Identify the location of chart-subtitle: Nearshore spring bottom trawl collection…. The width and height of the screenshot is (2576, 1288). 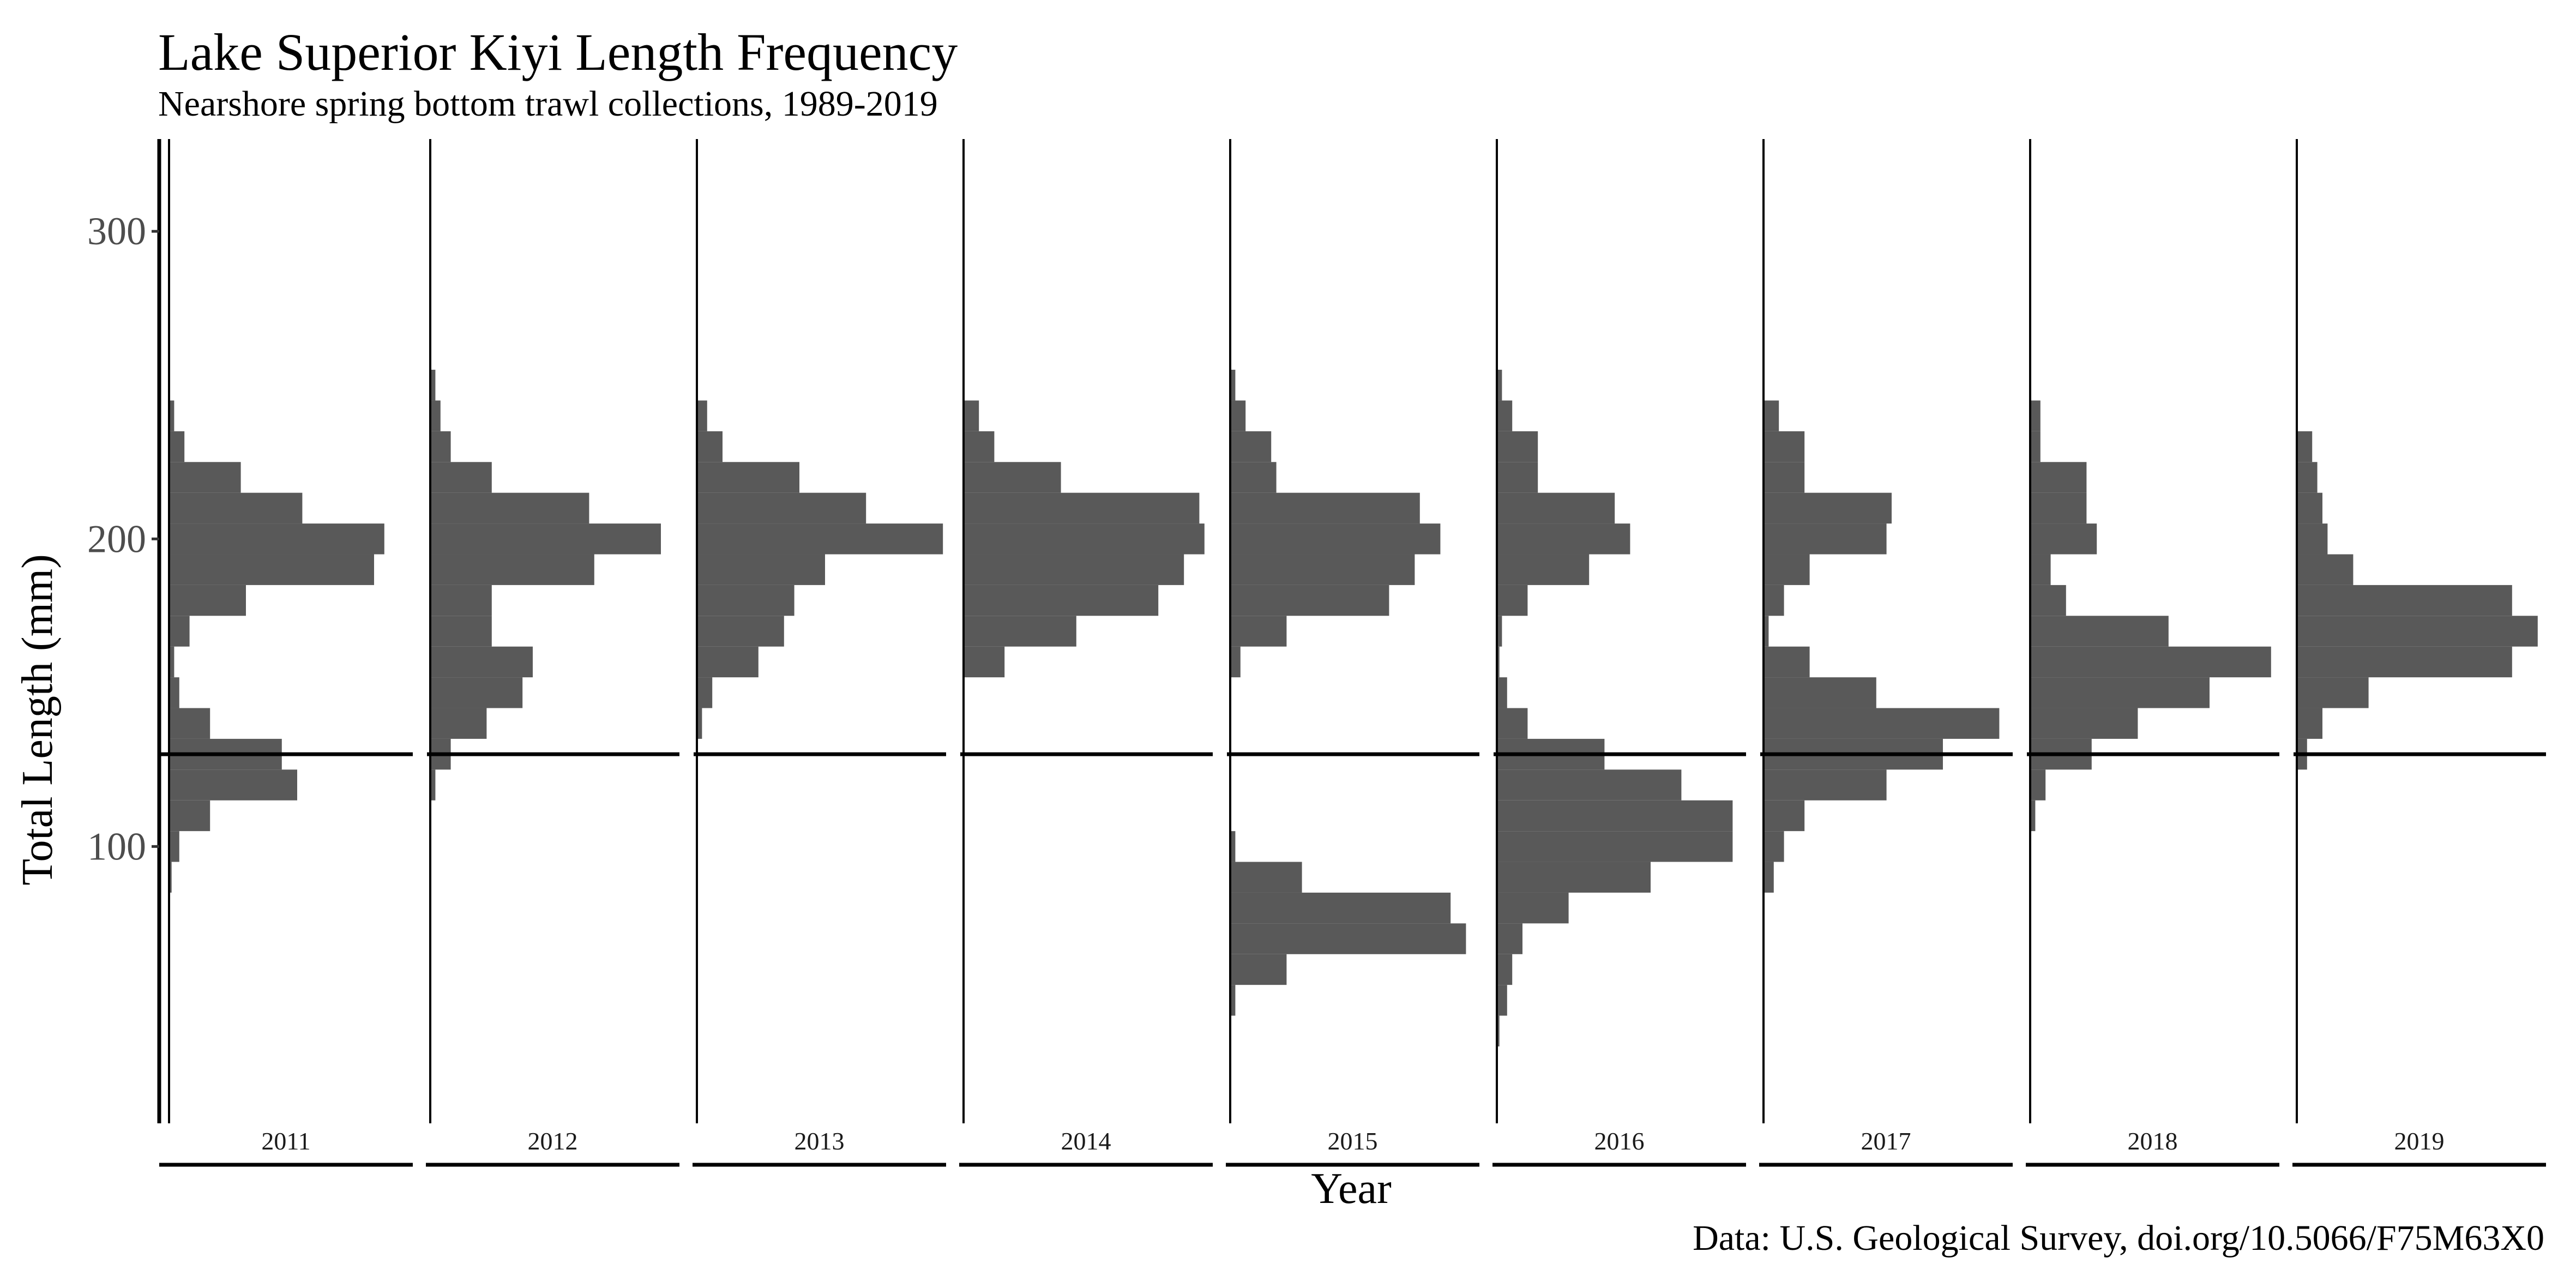
(548, 104).